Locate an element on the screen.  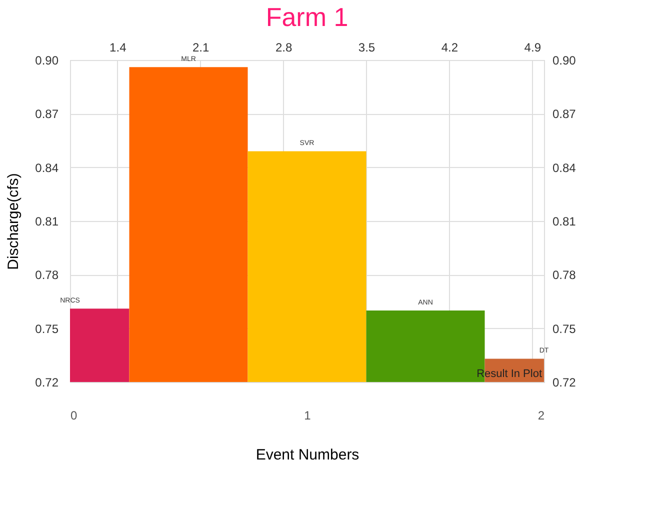
y-tick-label: 0.87 is located at coordinates (47, 114).